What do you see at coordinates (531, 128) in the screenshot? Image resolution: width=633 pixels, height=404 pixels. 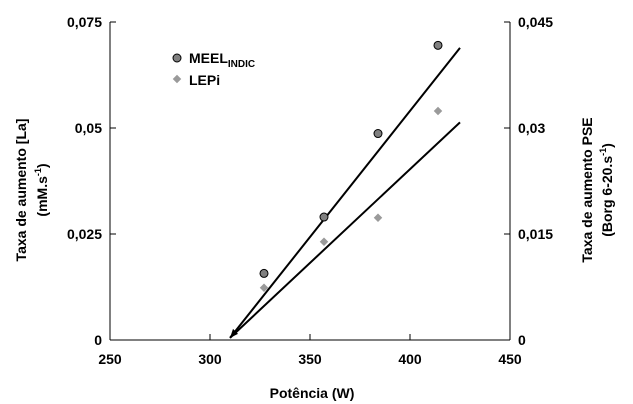 I see `y-right-tick-label: 0,03` at bounding box center [531, 128].